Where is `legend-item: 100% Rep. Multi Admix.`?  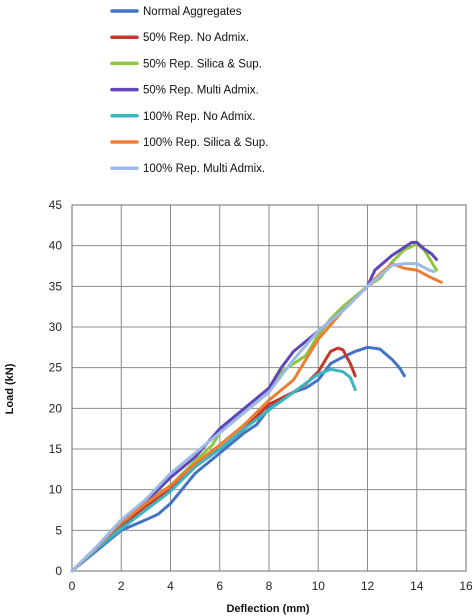 legend-item: 100% Rep. Multi Admix. is located at coordinates (187, 169).